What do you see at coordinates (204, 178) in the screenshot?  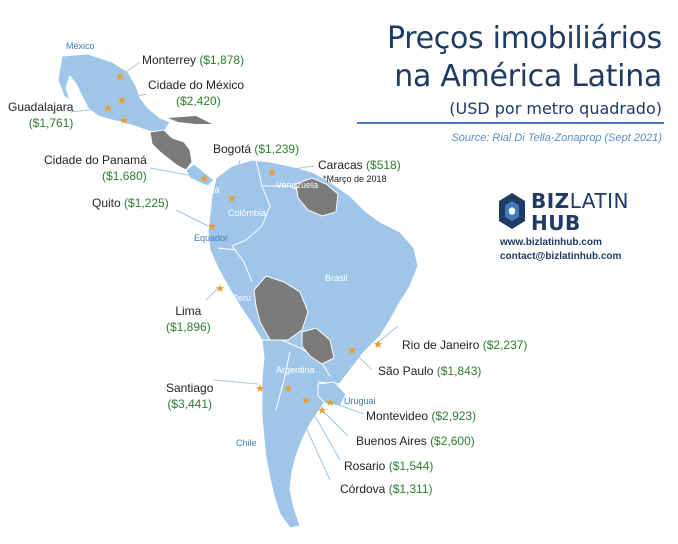 I see `marker-cidade-do-panama: ★` at bounding box center [204, 178].